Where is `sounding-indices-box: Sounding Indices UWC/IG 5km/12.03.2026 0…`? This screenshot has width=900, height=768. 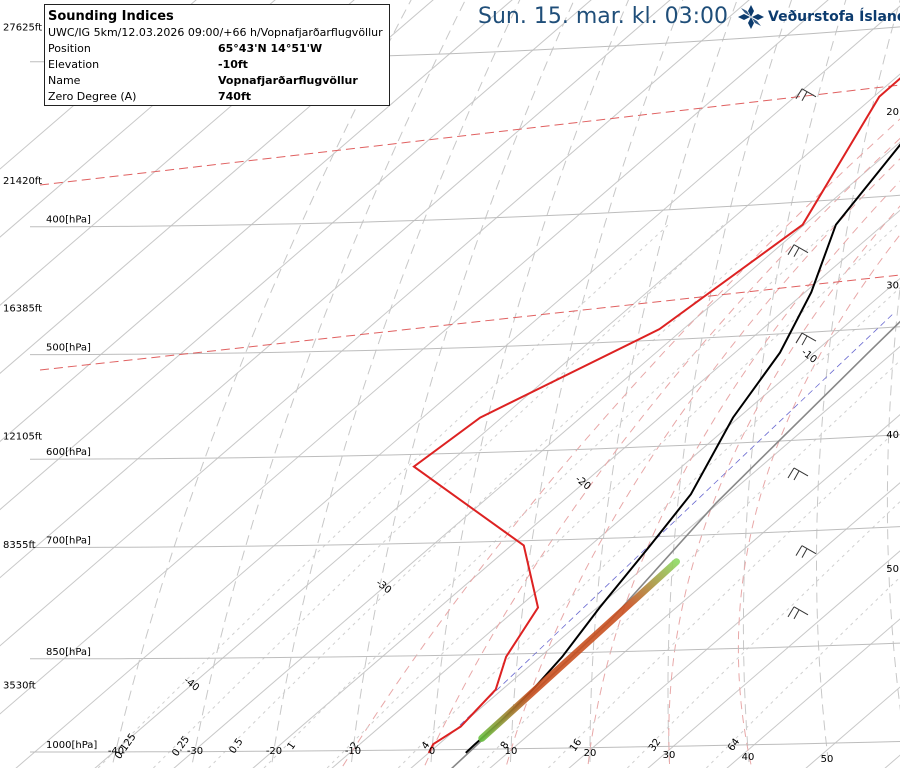
sounding-indices-box: Sounding Indices UWC/IG 5km/12.03.2026 0… is located at coordinates (217, 55).